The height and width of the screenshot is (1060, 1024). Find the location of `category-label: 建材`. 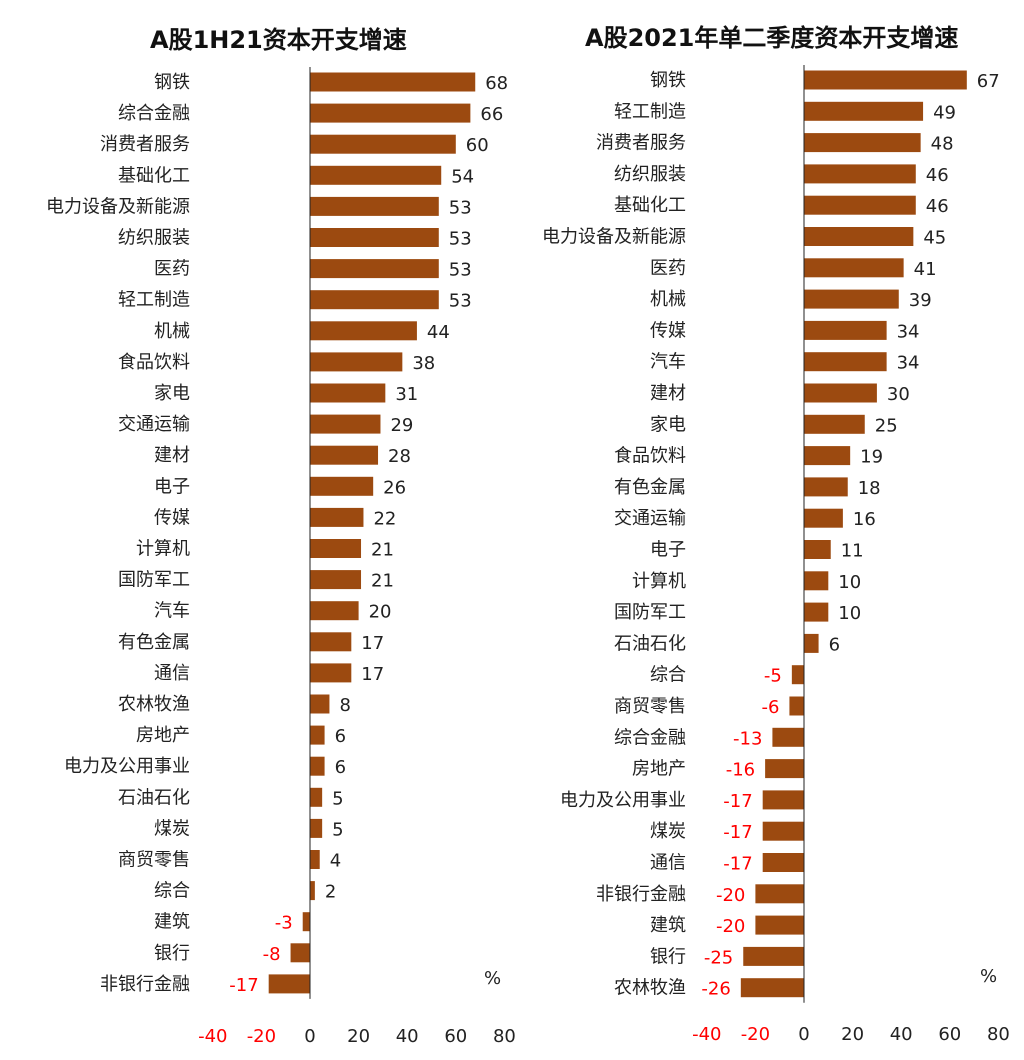

category-label: 建材 is located at coordinates (668, 393).